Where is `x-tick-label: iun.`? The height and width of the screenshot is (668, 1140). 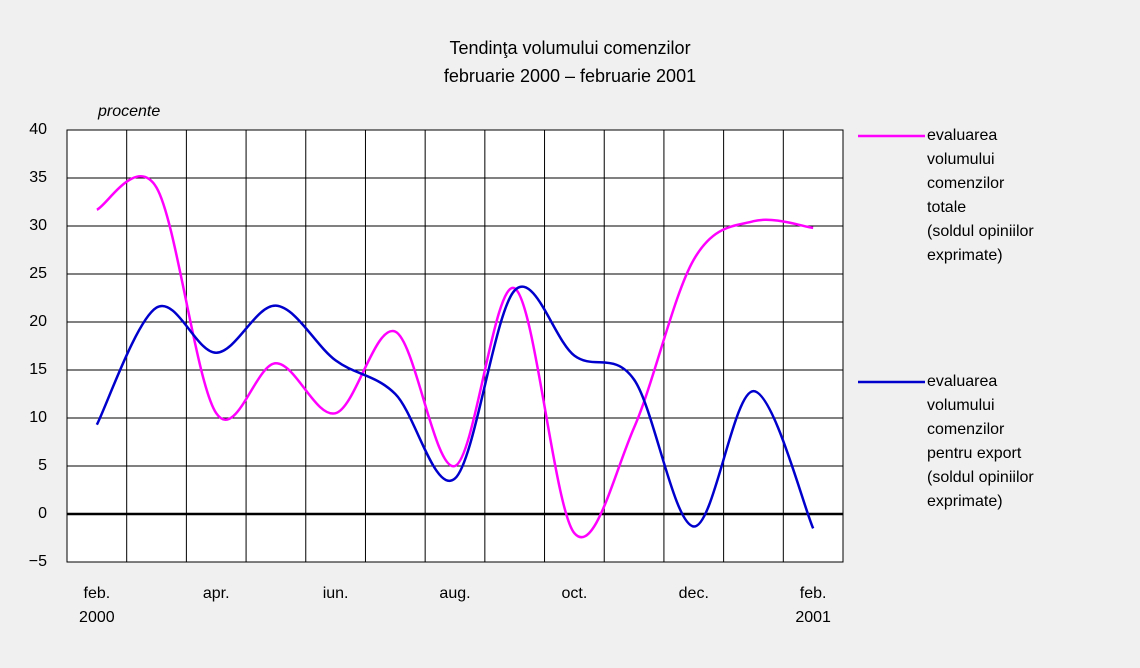 x-tick-label: iun. is located at coordinates (335, 593).